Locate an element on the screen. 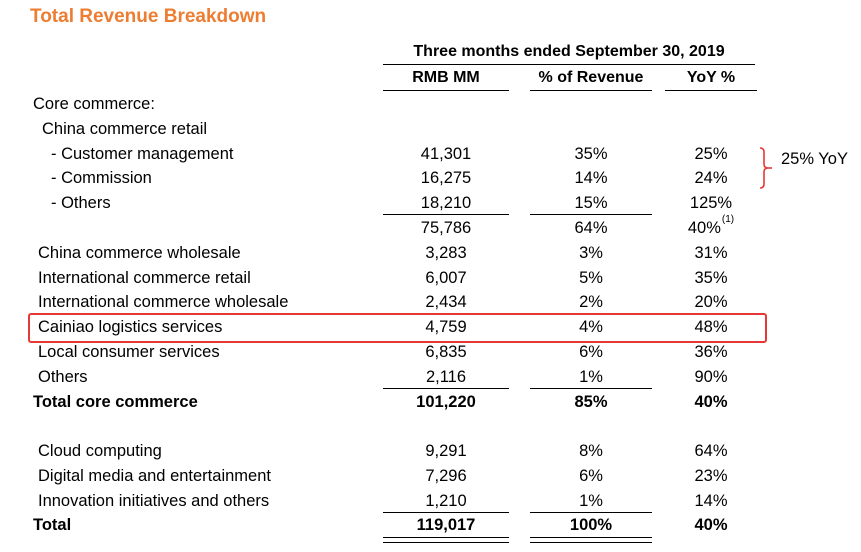 The image size is (861, 552). bracket-icon is located at coordinates (765, 168).